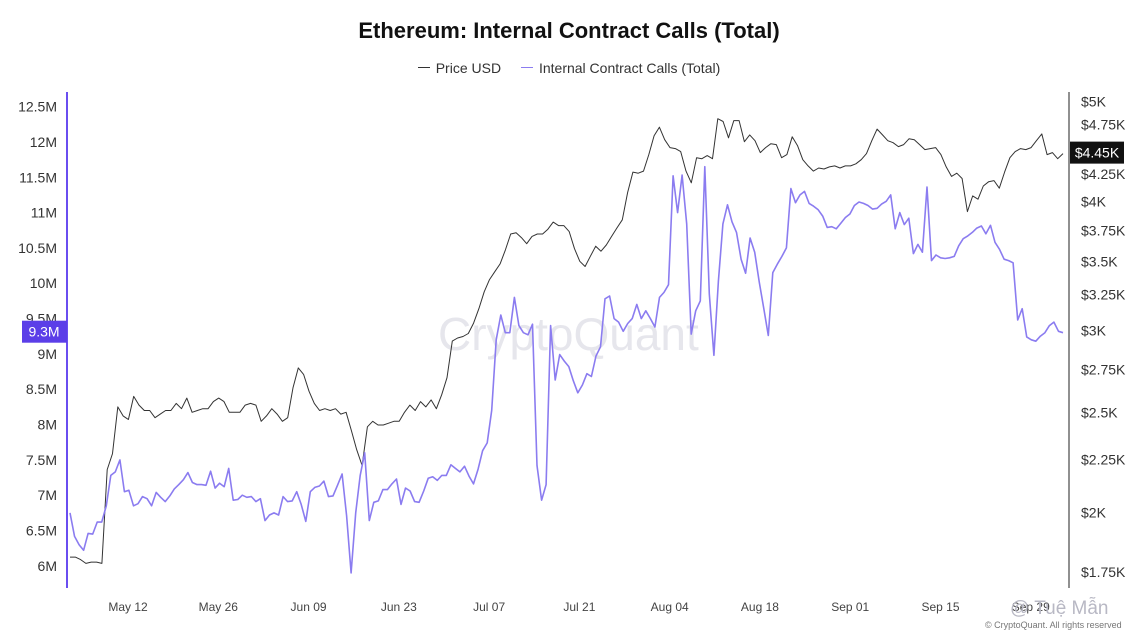  What do you see at coordinates (37, 107) in the screenshot?
I see `left-tick-label: 12.5M` at bounding box center [37, 107].